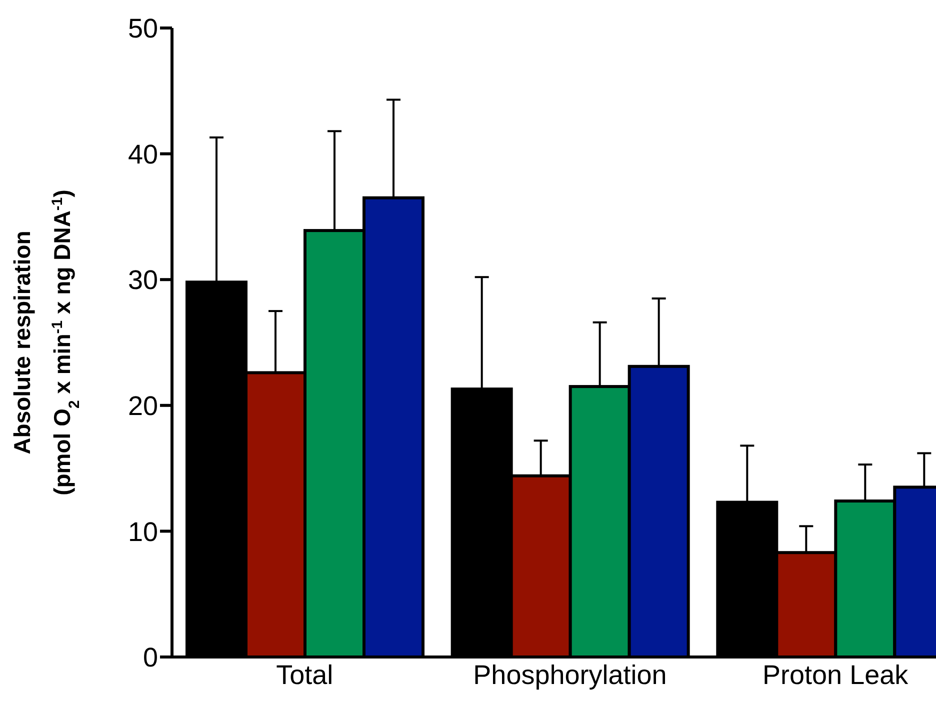 This screenshot has height=701, width=936. I want to click on y-tick-label: 50, so click(143, 29).